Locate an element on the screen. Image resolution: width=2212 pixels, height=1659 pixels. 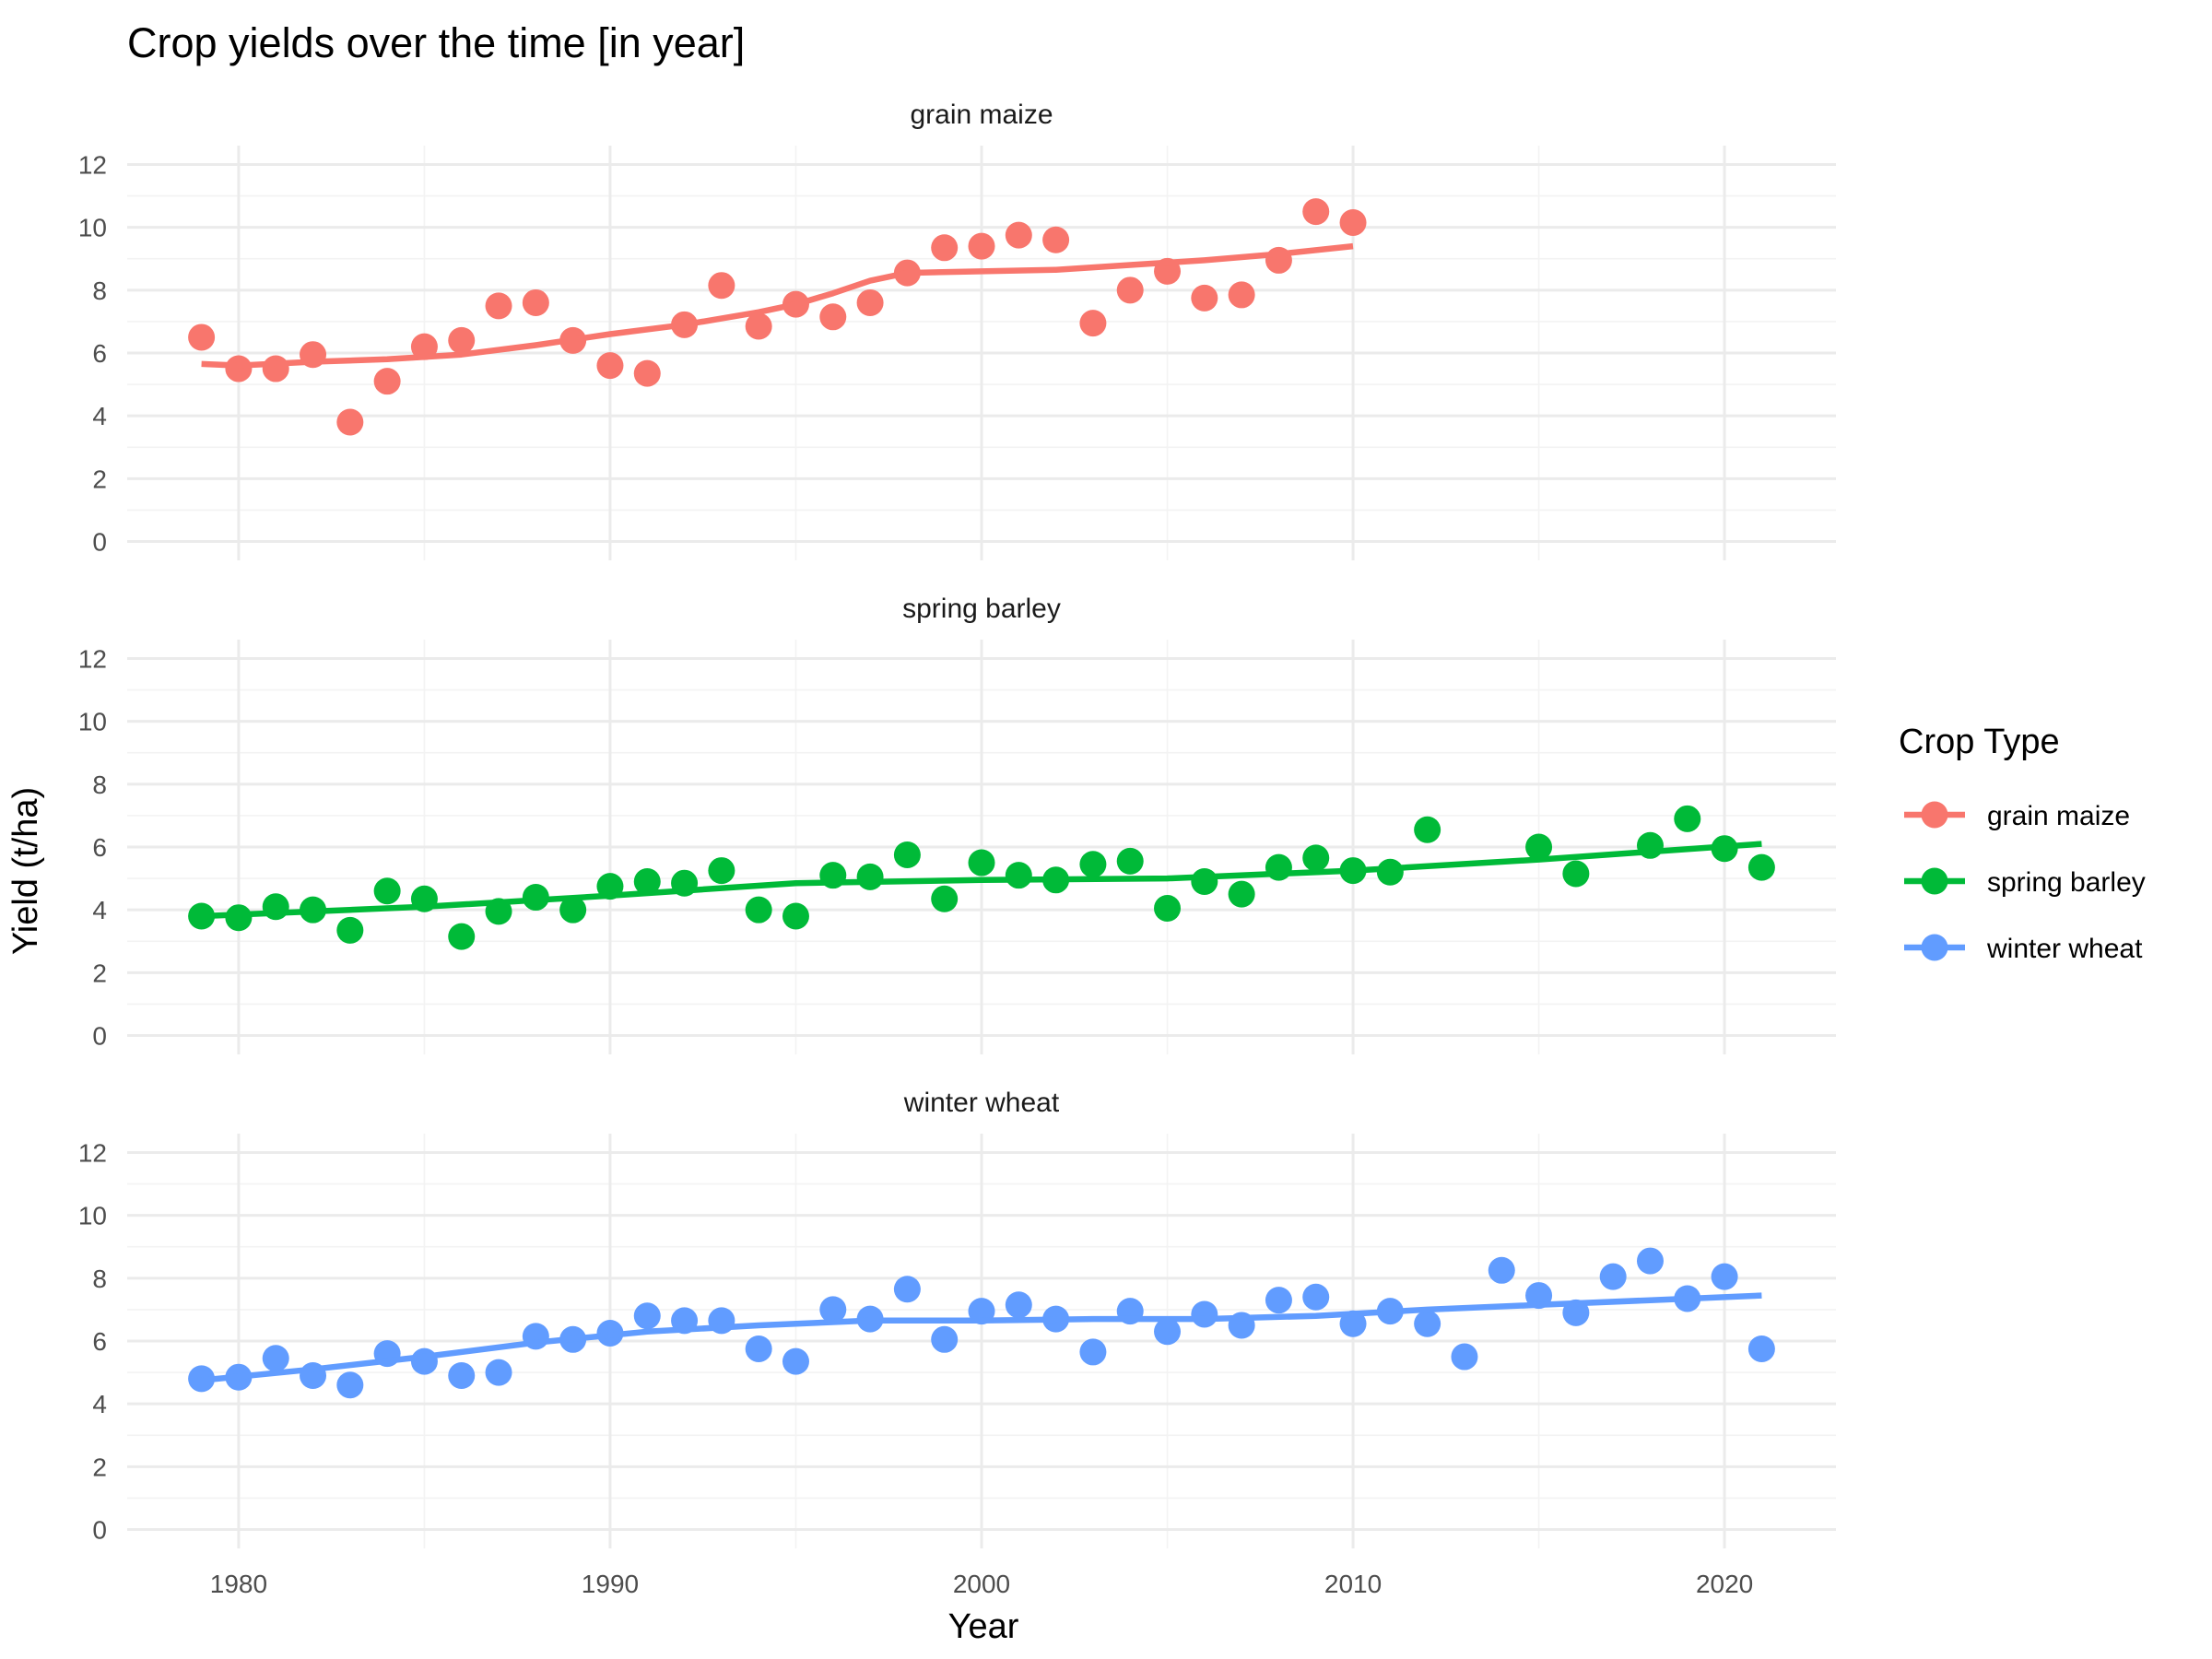
legend-item: winter wheat is located at coordinates (2023, 949).